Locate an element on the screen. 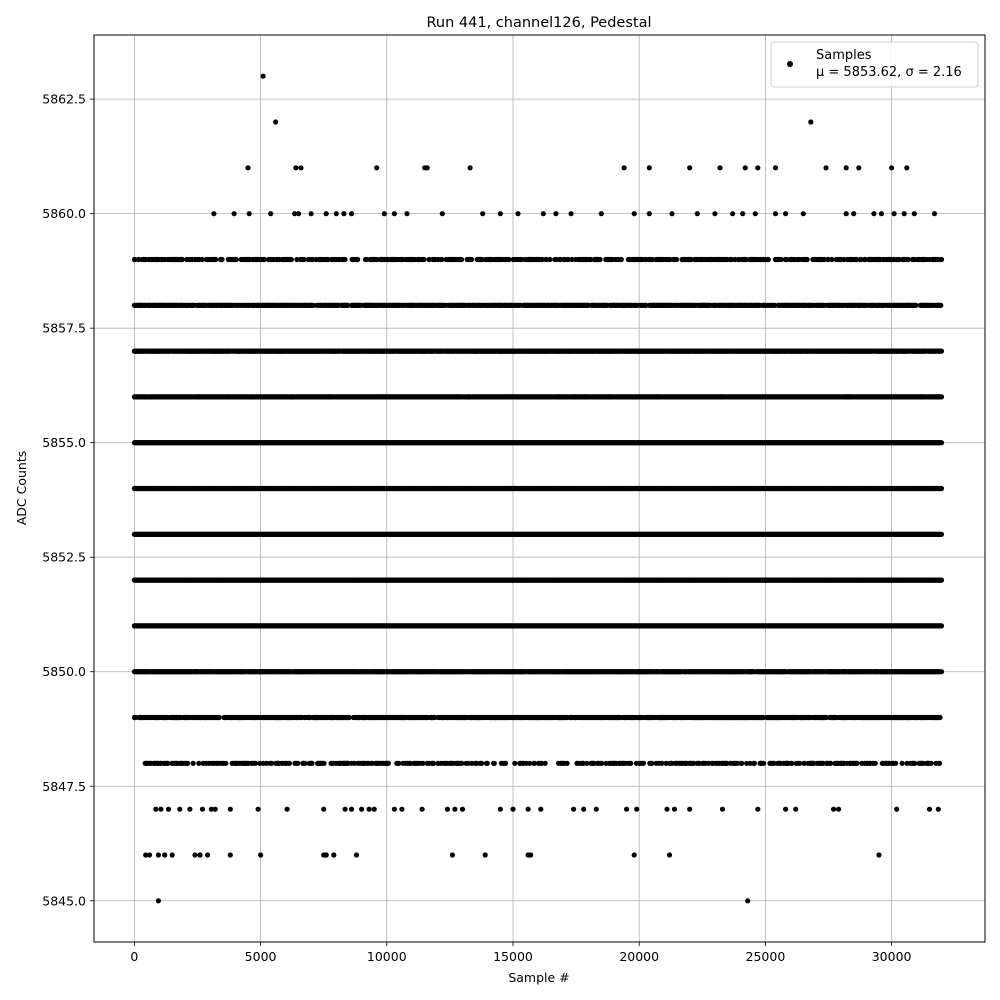  chart-title: Run 441, channel126, Pedestal is located at coordinates (538, 23).